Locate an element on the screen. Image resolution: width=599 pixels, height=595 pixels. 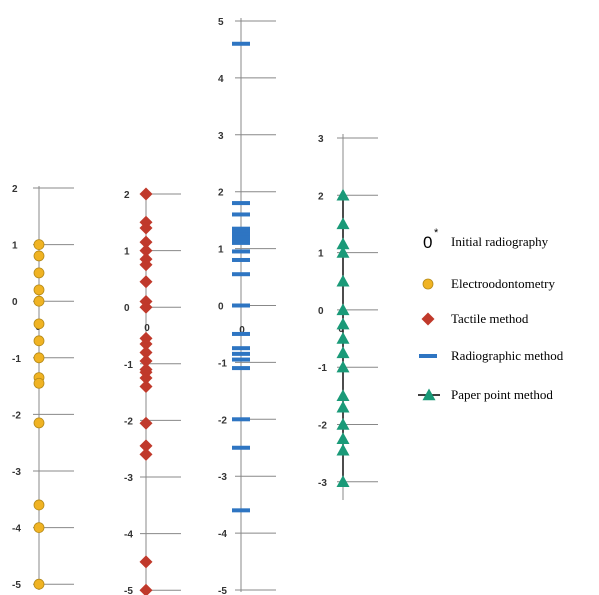
legend-zero-icon: 0 is located at coordinates (427, 242).